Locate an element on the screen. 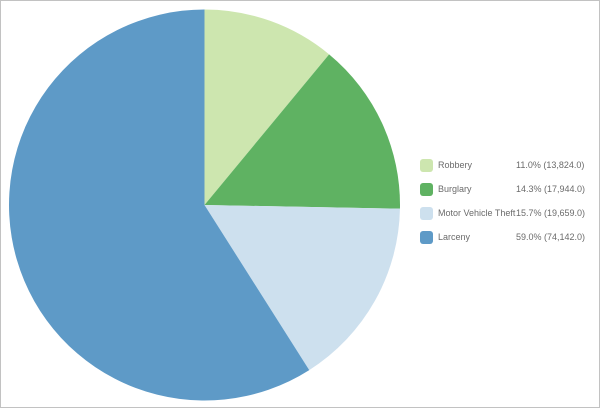  legend-label: Burglary is located at coordinates (455, 189).